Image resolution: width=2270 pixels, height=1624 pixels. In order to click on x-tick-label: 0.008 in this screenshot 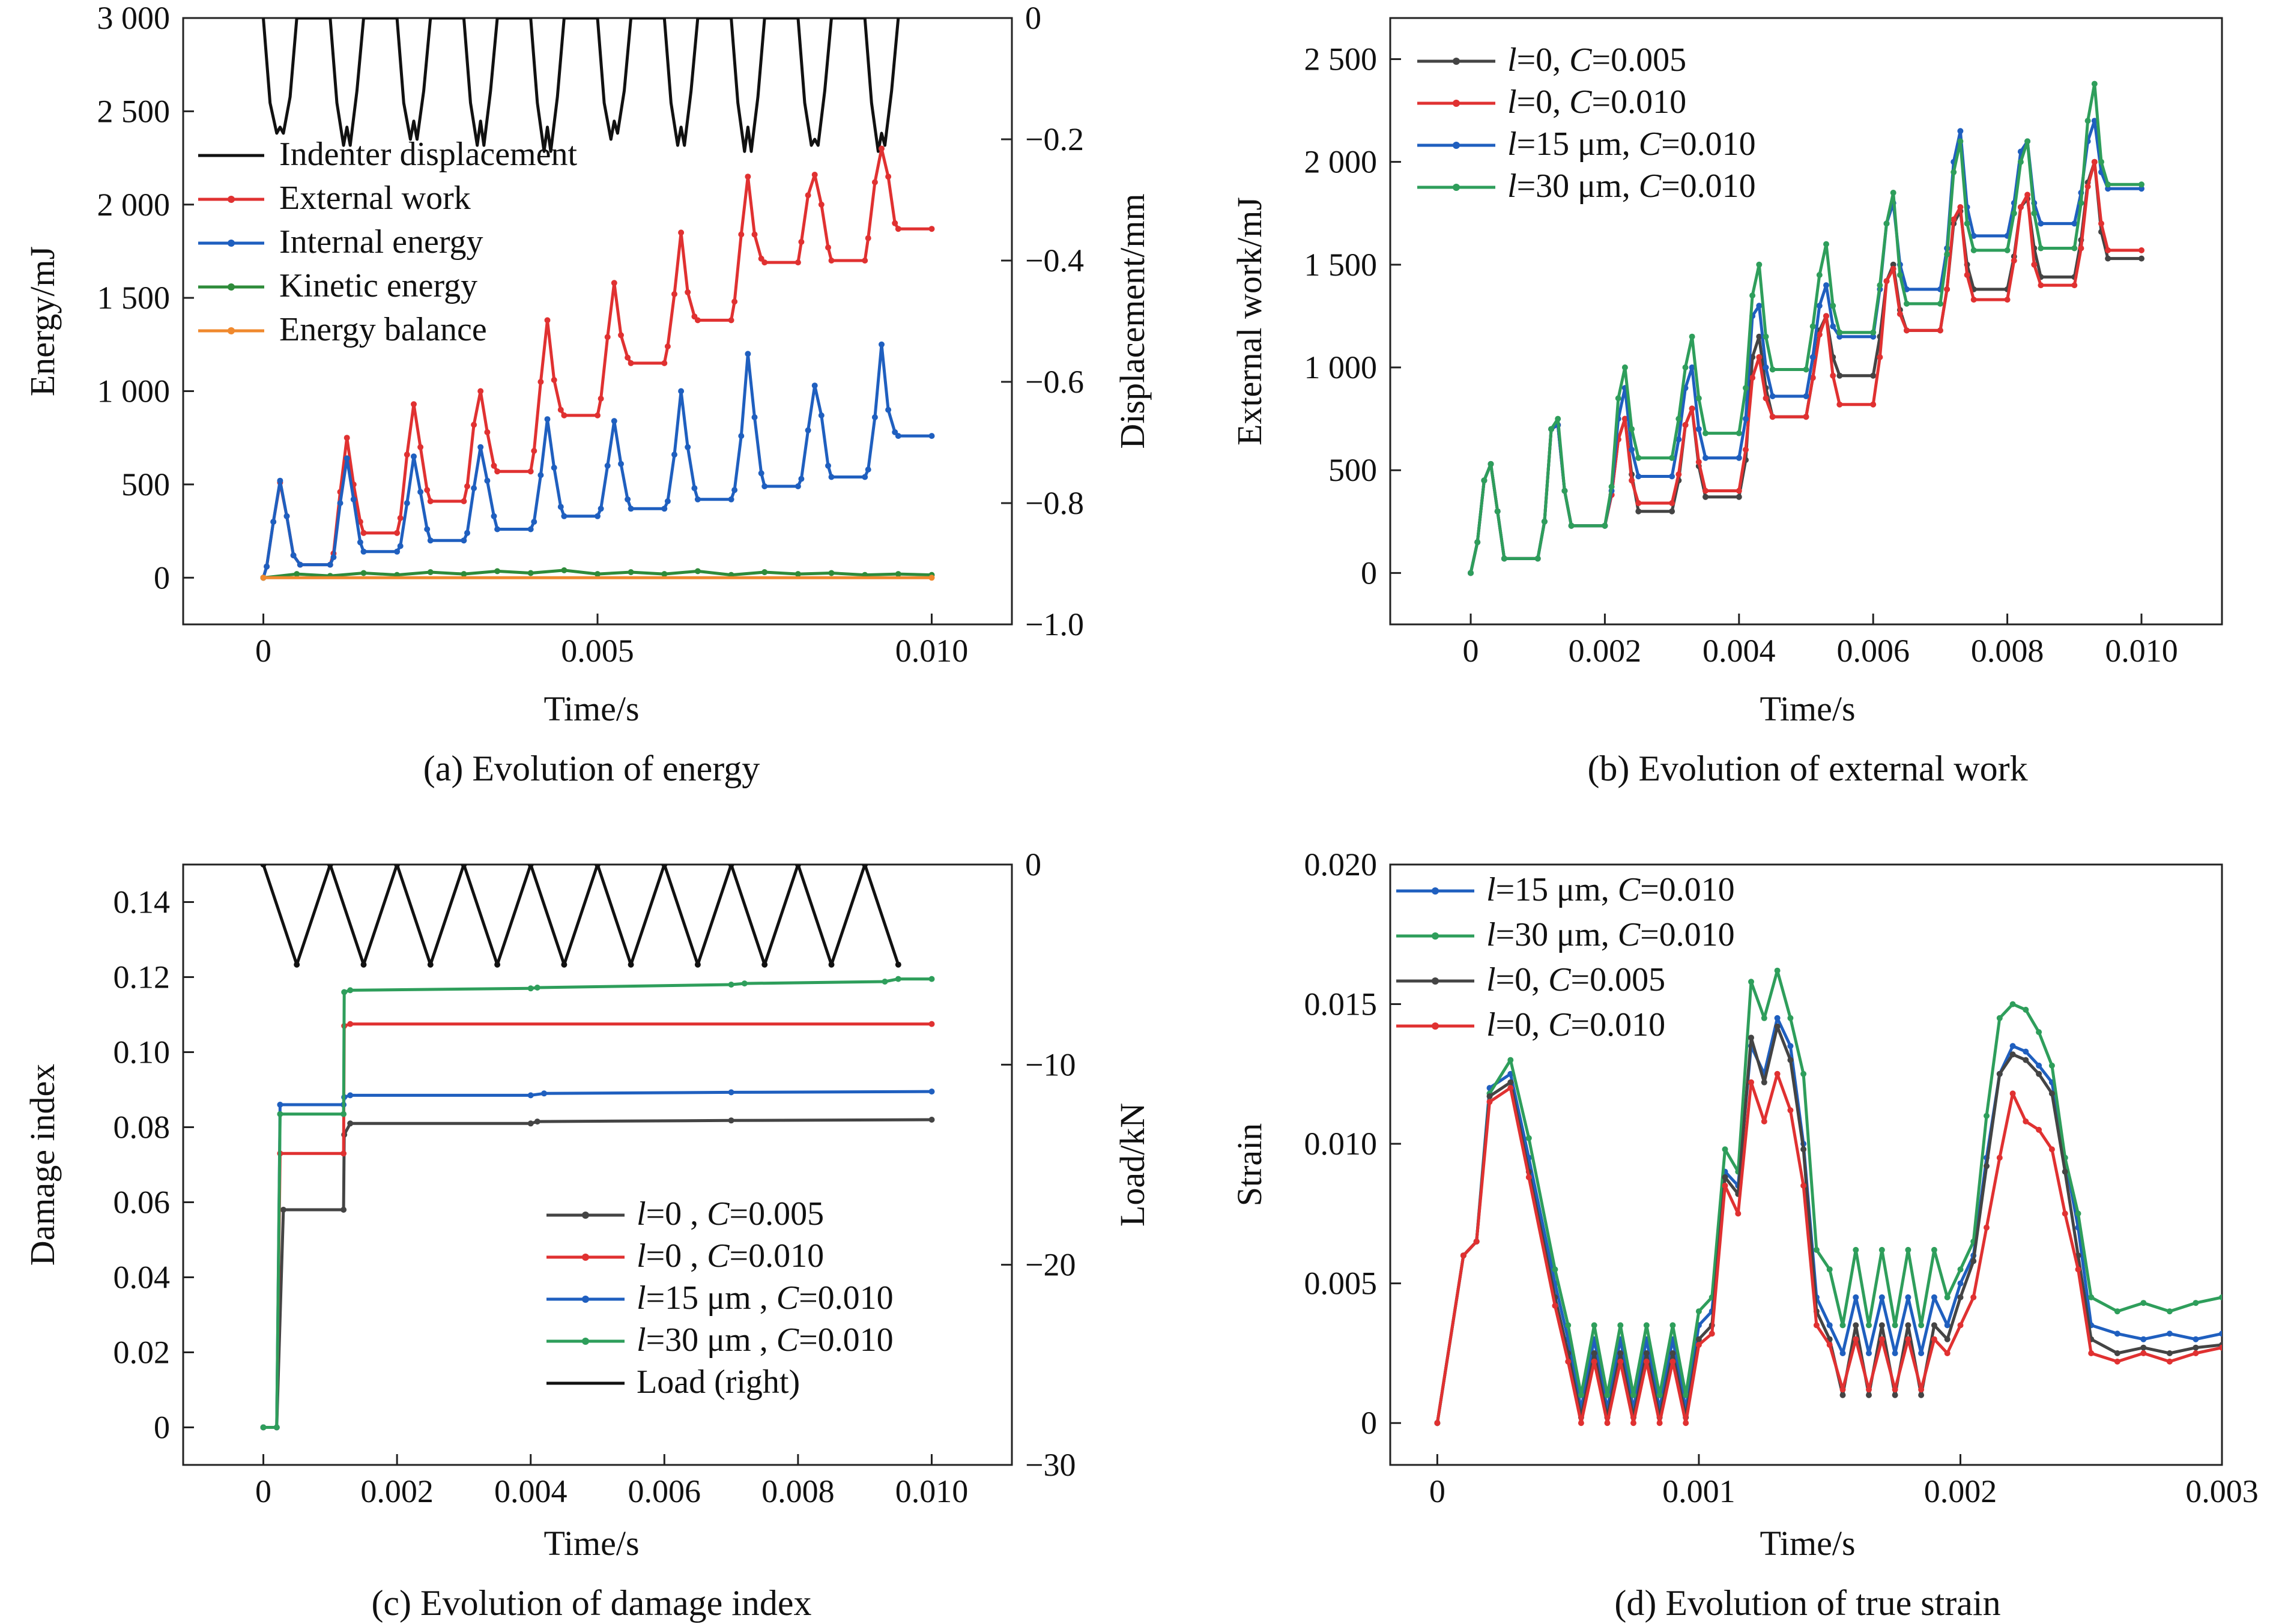, I will do `click(2008, 651)`.